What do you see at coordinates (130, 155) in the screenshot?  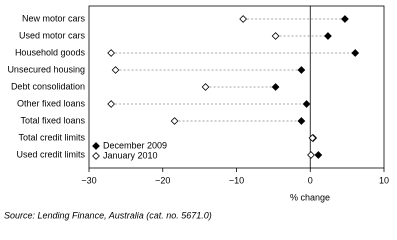 I see `legend-label: January 2010` at bounding box center [130, 155].